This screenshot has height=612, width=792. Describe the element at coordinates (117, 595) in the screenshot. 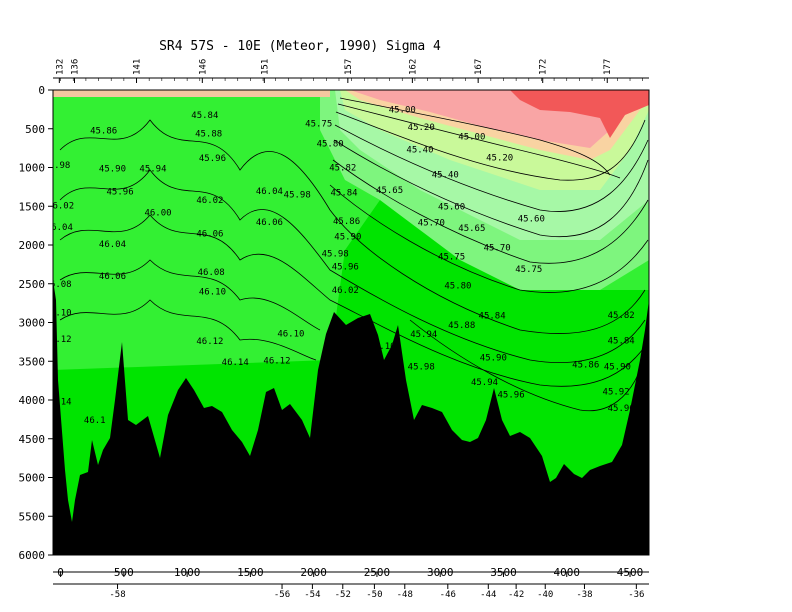

I see `lat-tick-label: -58` at that location.